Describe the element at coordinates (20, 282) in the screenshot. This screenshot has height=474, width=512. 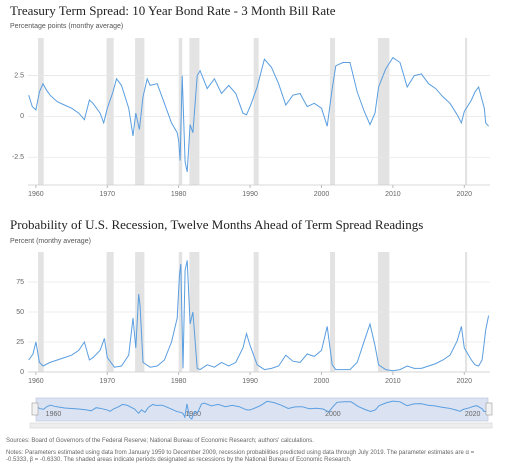
I see `y-tick-label: 75` at that location.